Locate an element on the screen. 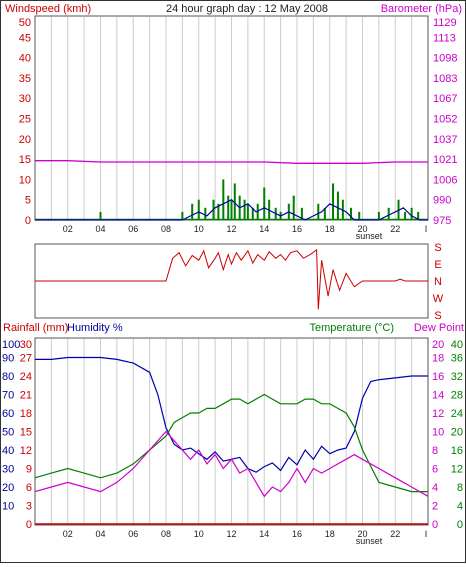  barometer-tick-label: 1098 is located at coordinates (445, 59).